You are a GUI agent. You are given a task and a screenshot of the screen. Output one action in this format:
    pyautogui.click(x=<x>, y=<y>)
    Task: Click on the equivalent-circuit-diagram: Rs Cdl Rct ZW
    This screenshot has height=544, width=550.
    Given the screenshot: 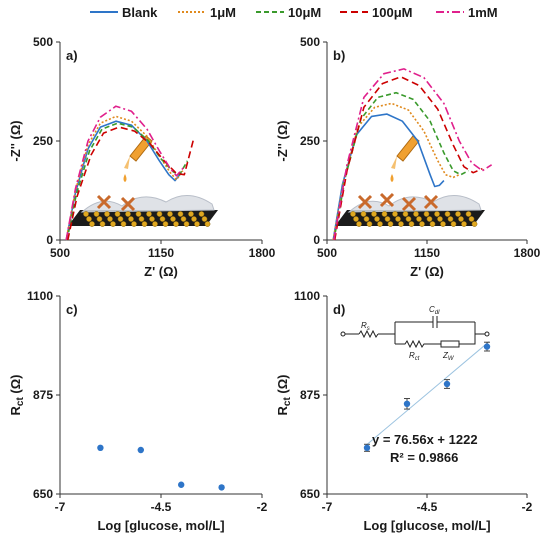 What is the action you would take?
    pyautogui.click(x=415, y=333)
    